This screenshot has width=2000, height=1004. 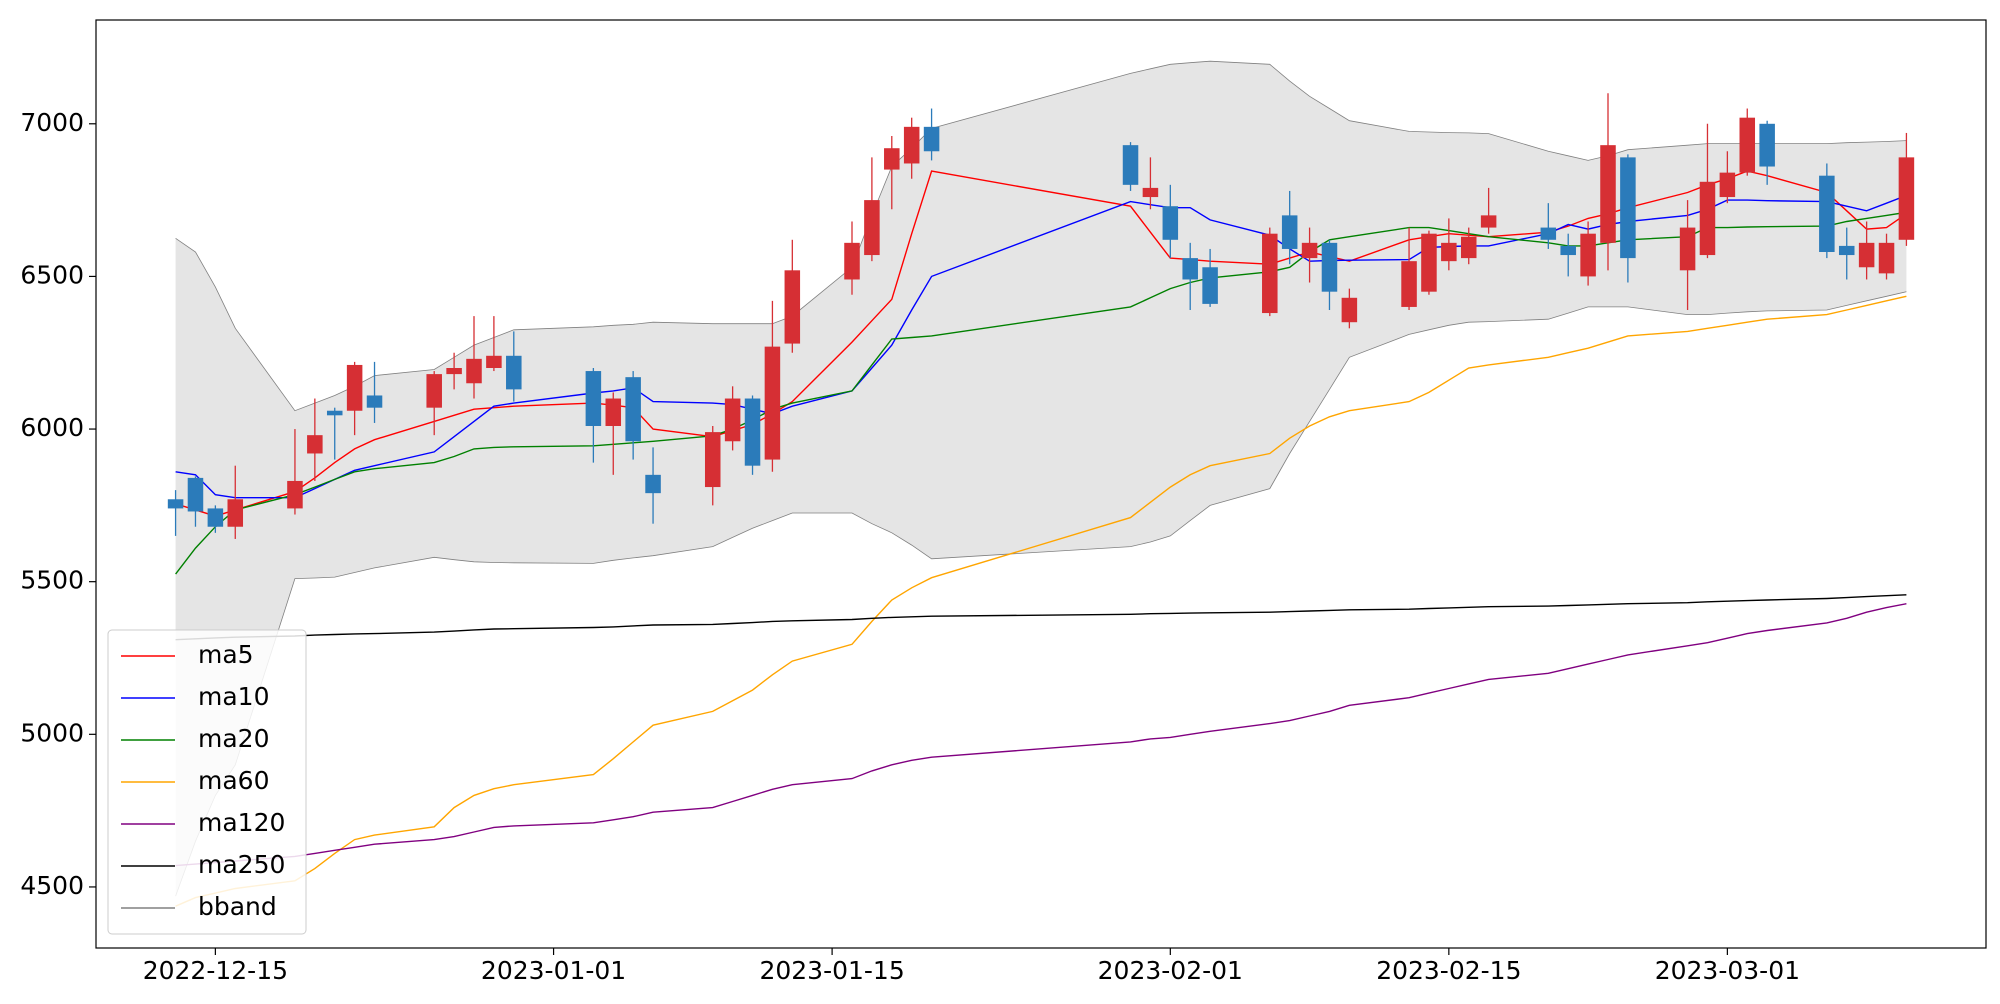 What do you see at coordinates (52, 732) in the screenshot?
I see `y-tick-label: 5000` at bounding box center [52, 732].